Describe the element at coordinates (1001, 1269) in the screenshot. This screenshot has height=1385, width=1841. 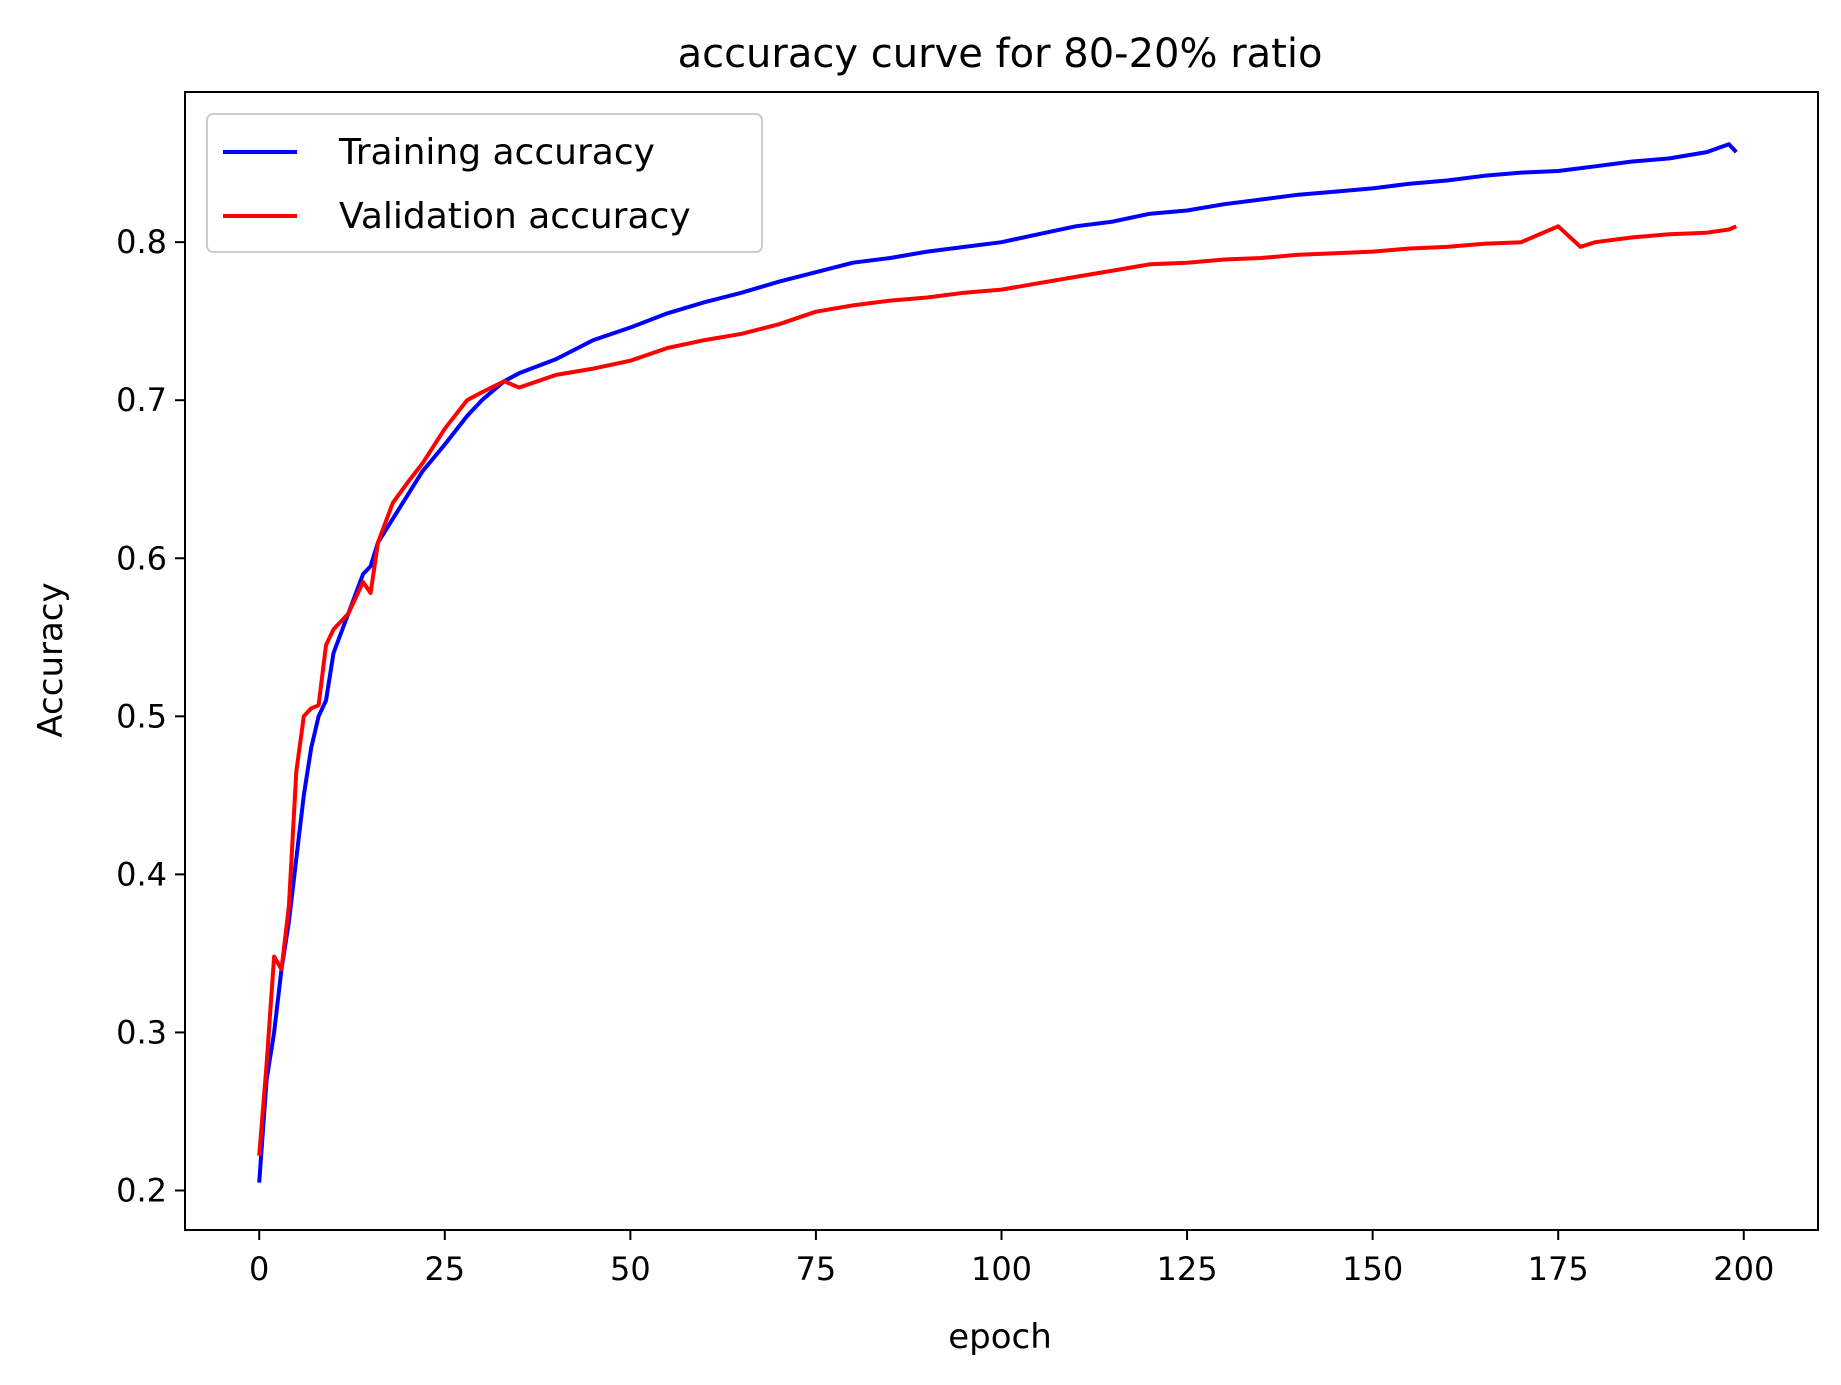
I see `x-tick-label: 100` at that location.